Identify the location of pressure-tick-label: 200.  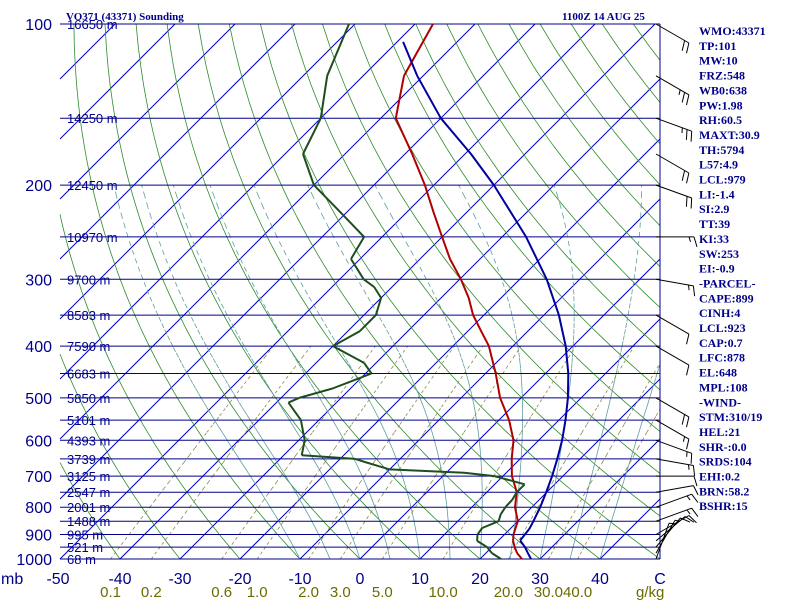
(38, 186).